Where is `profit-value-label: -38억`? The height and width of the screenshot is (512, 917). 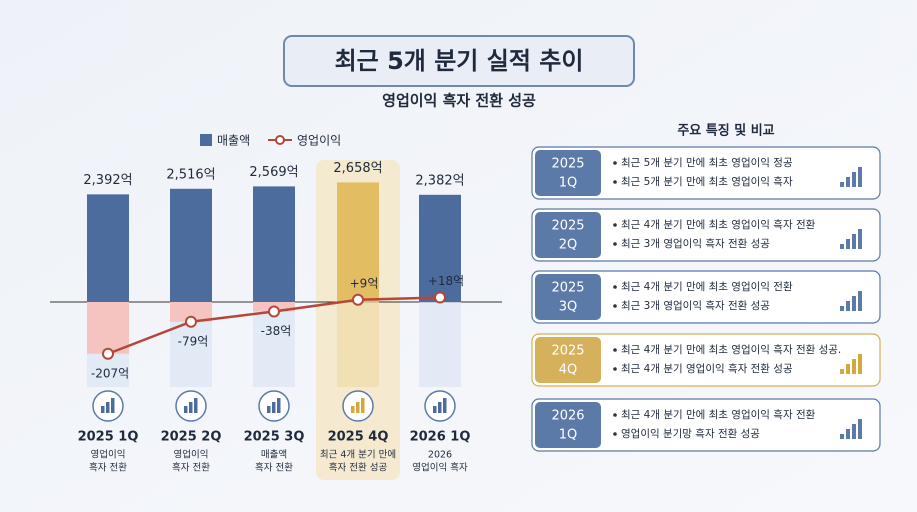
profit-value-label: -38억 is located at coordinates (276, 331).